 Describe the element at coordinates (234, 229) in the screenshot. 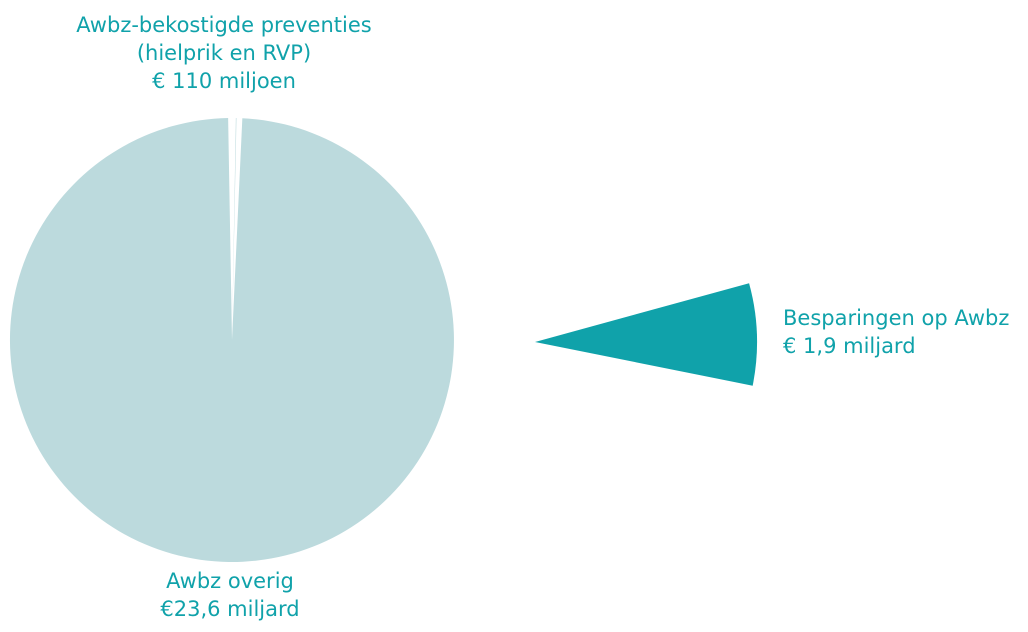

I see `pie-slice-preventie` at that location.